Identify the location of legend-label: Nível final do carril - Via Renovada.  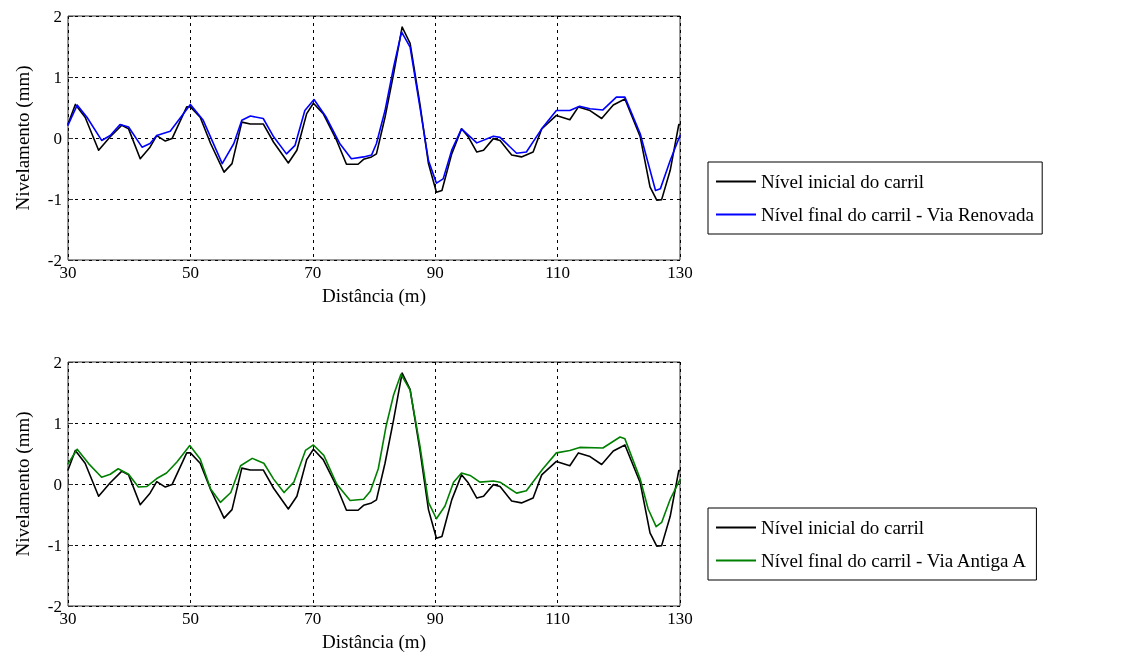
(898, 214).